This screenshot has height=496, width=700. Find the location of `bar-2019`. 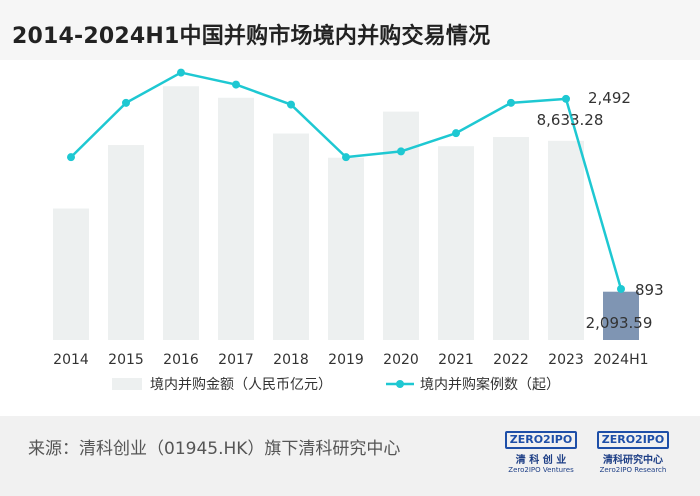

bar-2019 is located at coordinates (346, 248).